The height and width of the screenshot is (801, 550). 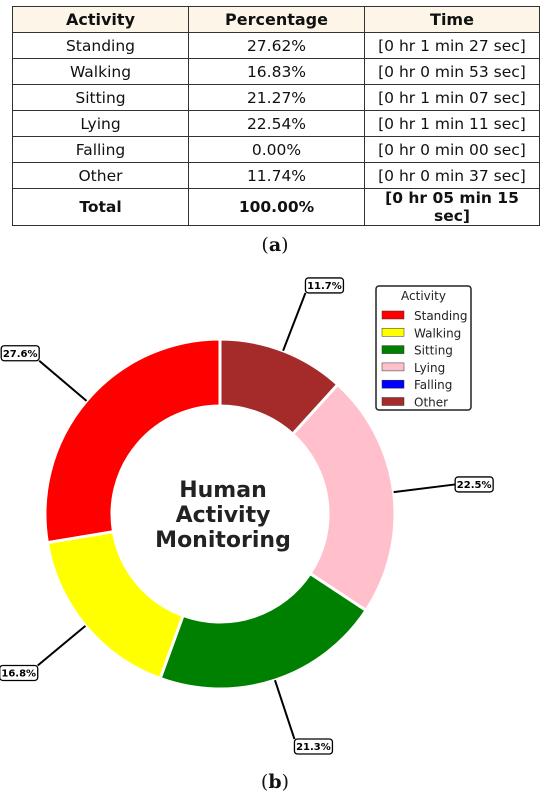 I want to click on table-cell: 100.00%, so click(x=276, y=207).